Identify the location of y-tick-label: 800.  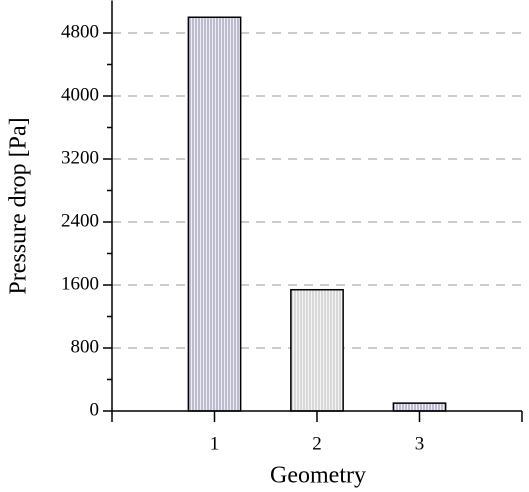
(85, 346).